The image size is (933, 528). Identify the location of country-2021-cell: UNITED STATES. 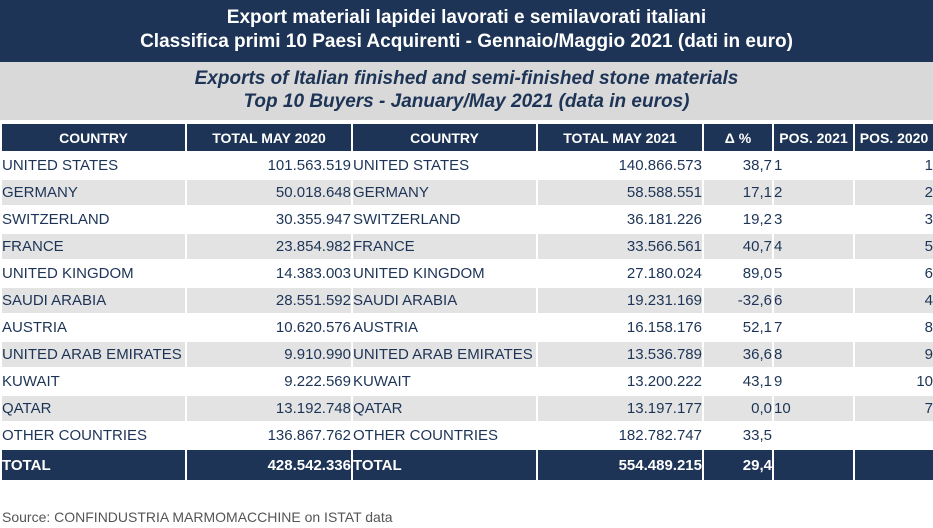
(444, 165).